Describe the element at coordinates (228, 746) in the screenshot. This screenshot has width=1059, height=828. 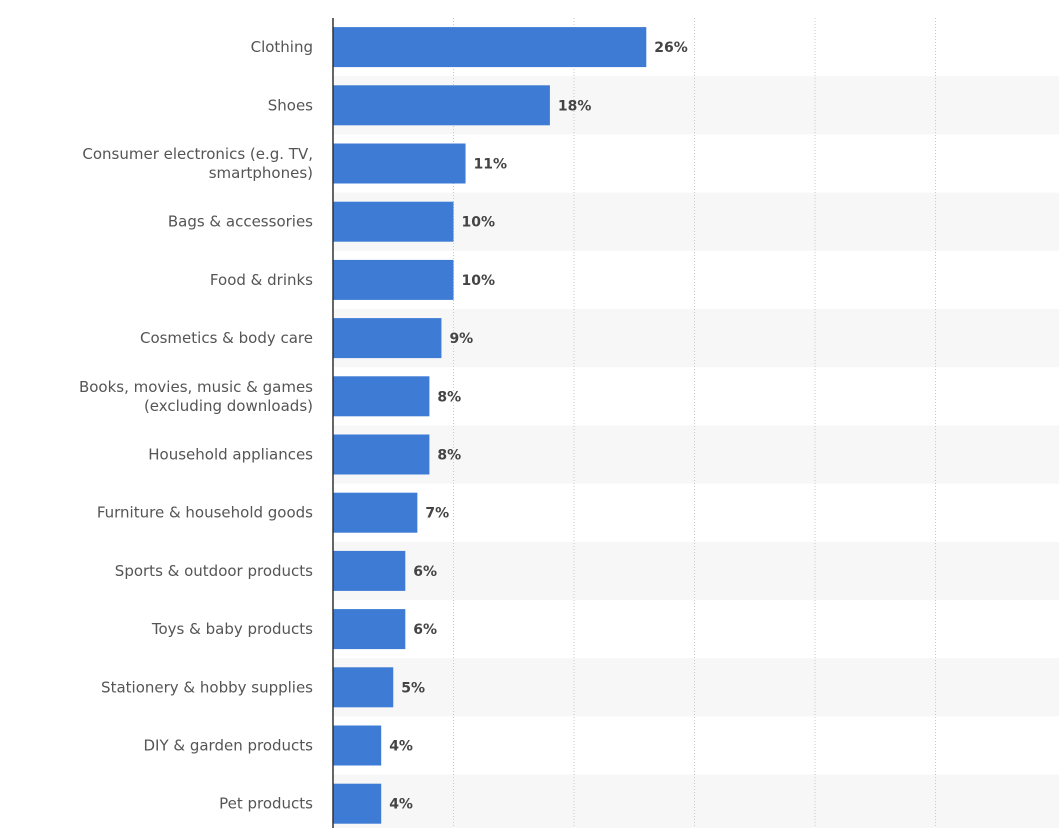
I see `category-label: DIY & garden products` at that location.